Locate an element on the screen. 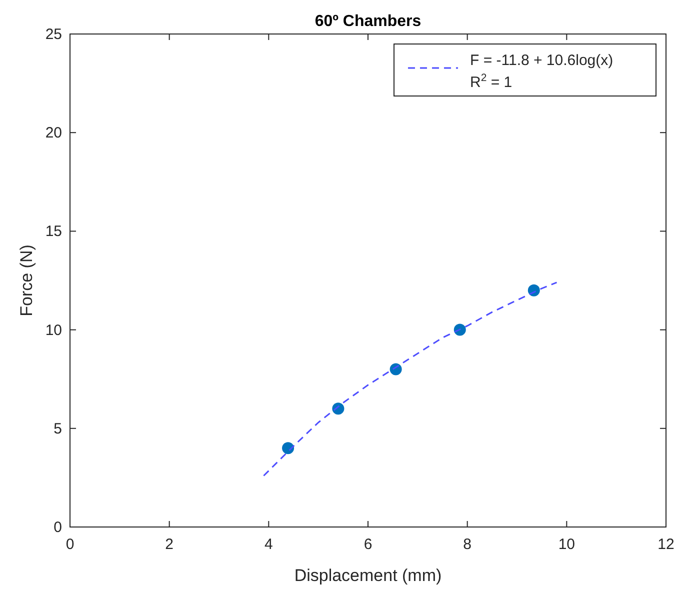 The width and height of the screenshot is (678, 590). x-tick-label: 10 is located at coordinates (567, 544).